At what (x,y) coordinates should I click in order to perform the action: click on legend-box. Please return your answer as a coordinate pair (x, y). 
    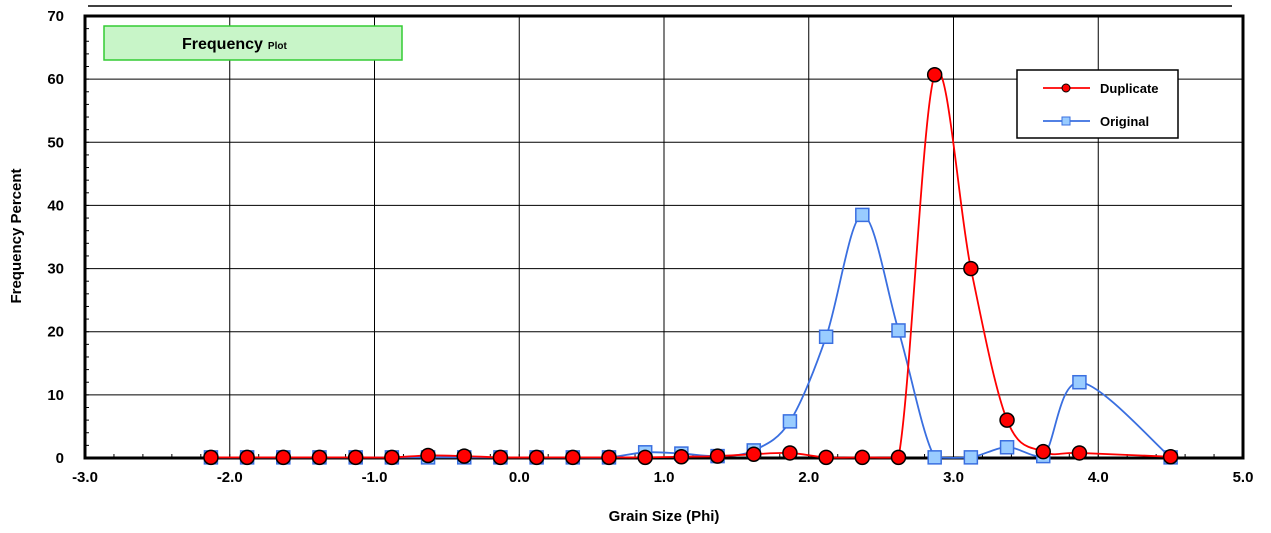
    Looking at the image, I should click on (1097, 104).